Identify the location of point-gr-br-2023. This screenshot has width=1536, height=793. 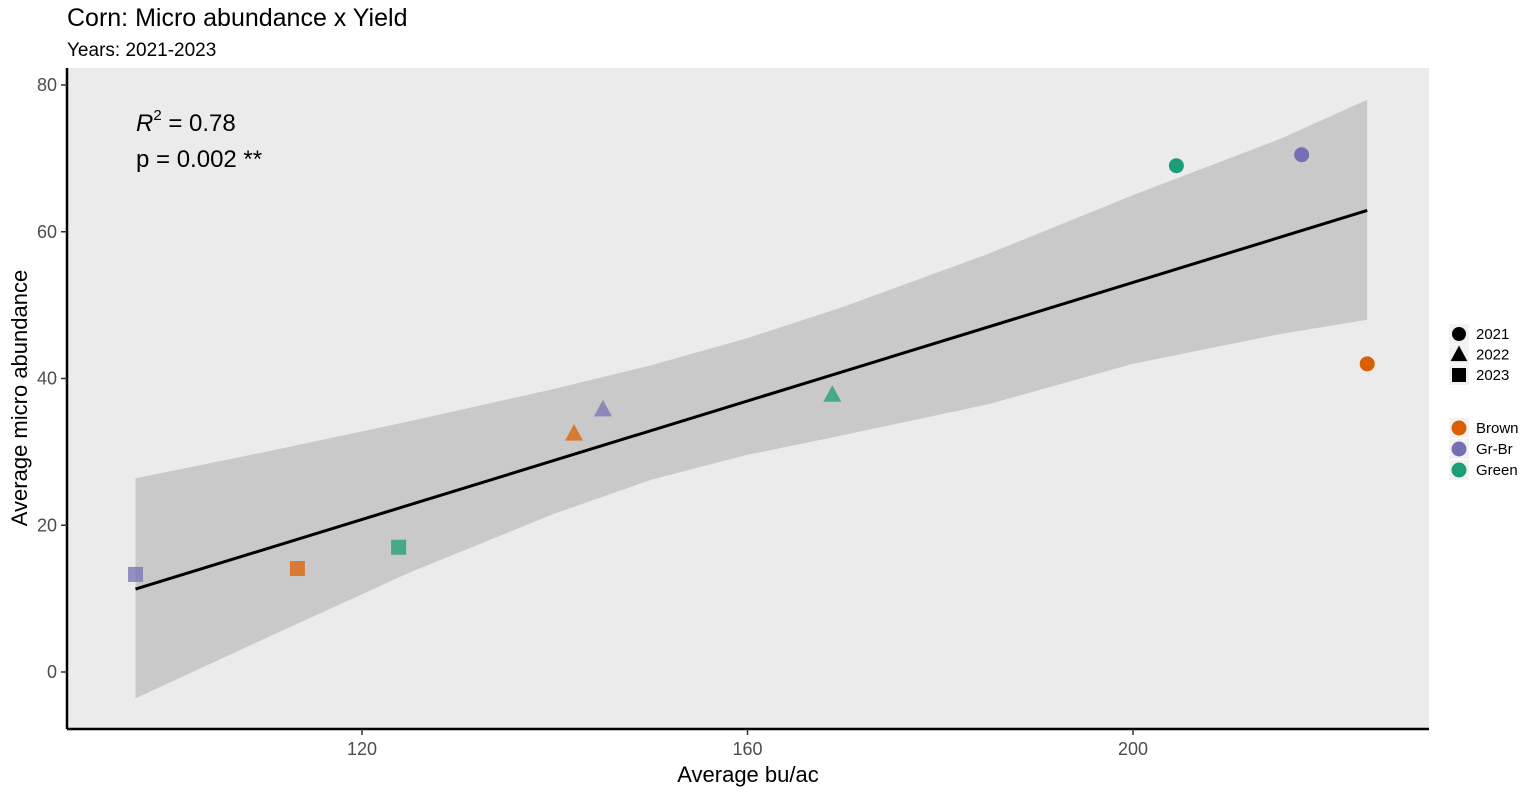
(136, 574).